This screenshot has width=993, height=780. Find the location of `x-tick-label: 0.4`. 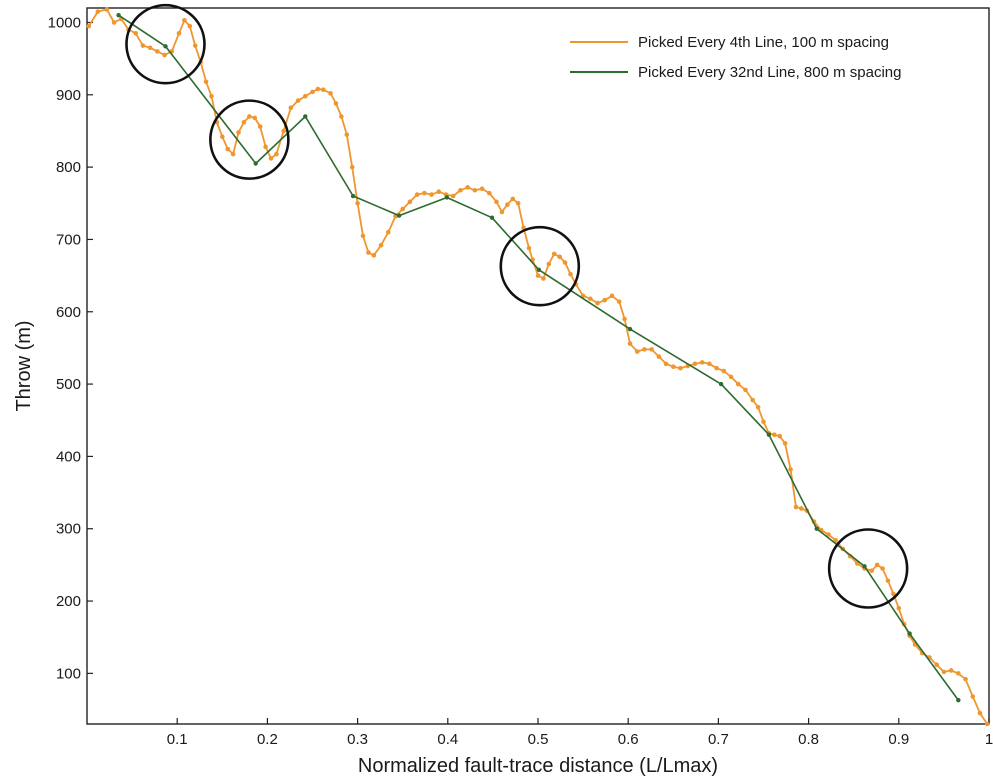

x-tick-label: 0.4 is located at coordinates (447, 739).